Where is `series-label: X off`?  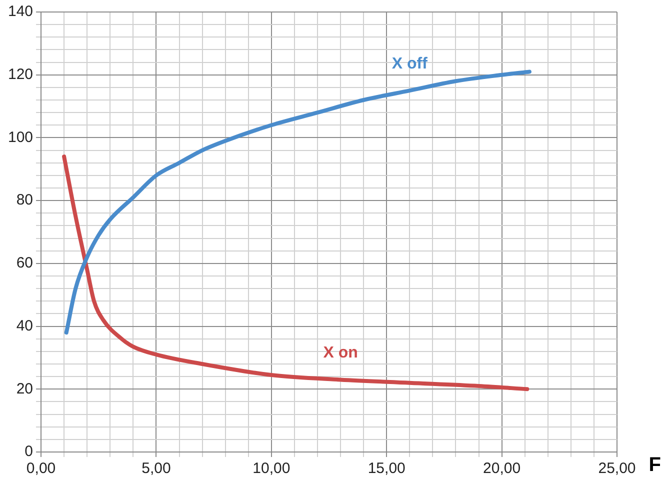 series-label: X off is located at coordinates (410, 64).